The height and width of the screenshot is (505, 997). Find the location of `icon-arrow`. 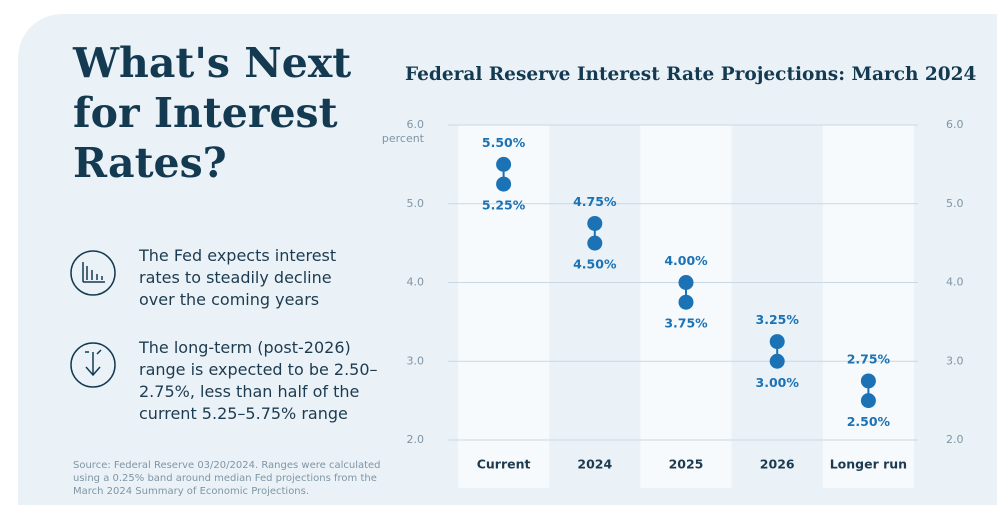

icon-arrow is located at coordinates (93, 363).